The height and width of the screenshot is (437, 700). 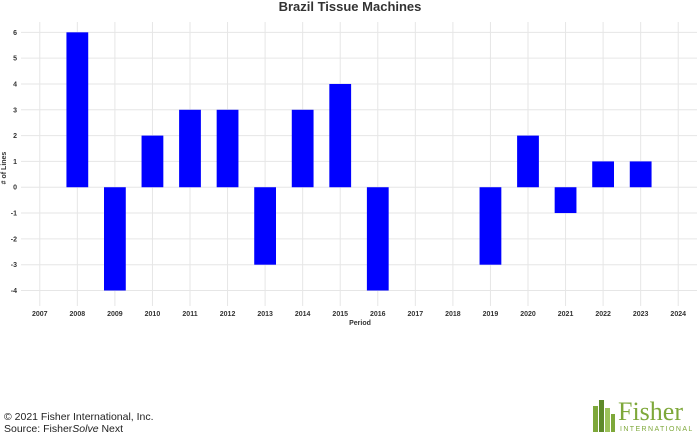 I want to click on source-italic: Solve, so click(x=85, y=429).